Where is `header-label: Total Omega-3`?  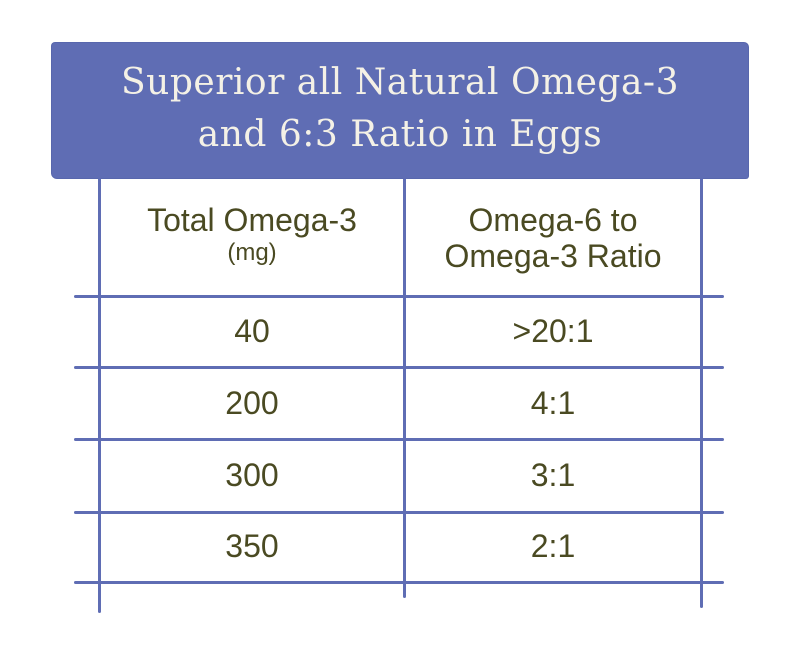
header-label: Total Omega-3 is located at coordinates (252, 220).